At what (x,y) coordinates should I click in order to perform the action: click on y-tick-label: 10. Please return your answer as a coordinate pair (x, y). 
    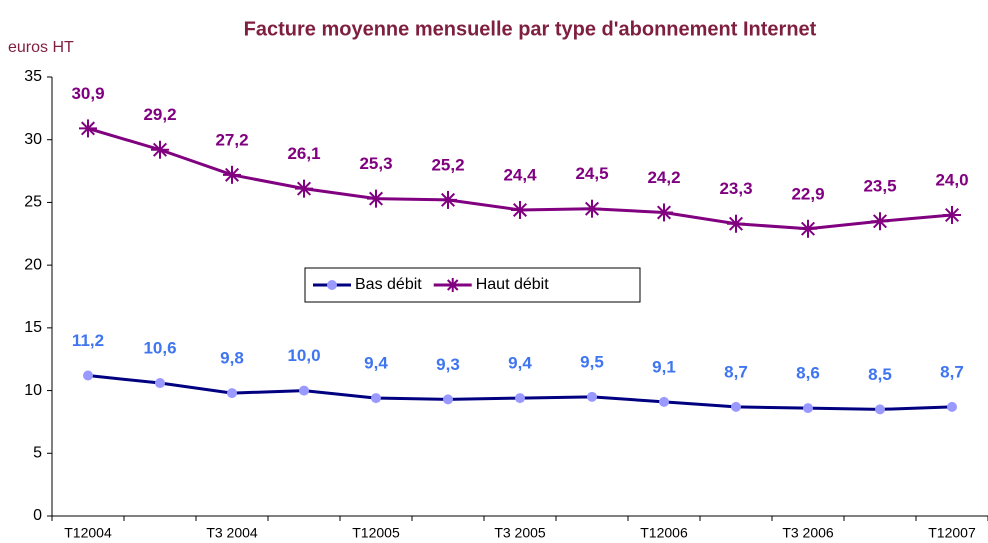
    Looking at the image, I should click on (33, 390).